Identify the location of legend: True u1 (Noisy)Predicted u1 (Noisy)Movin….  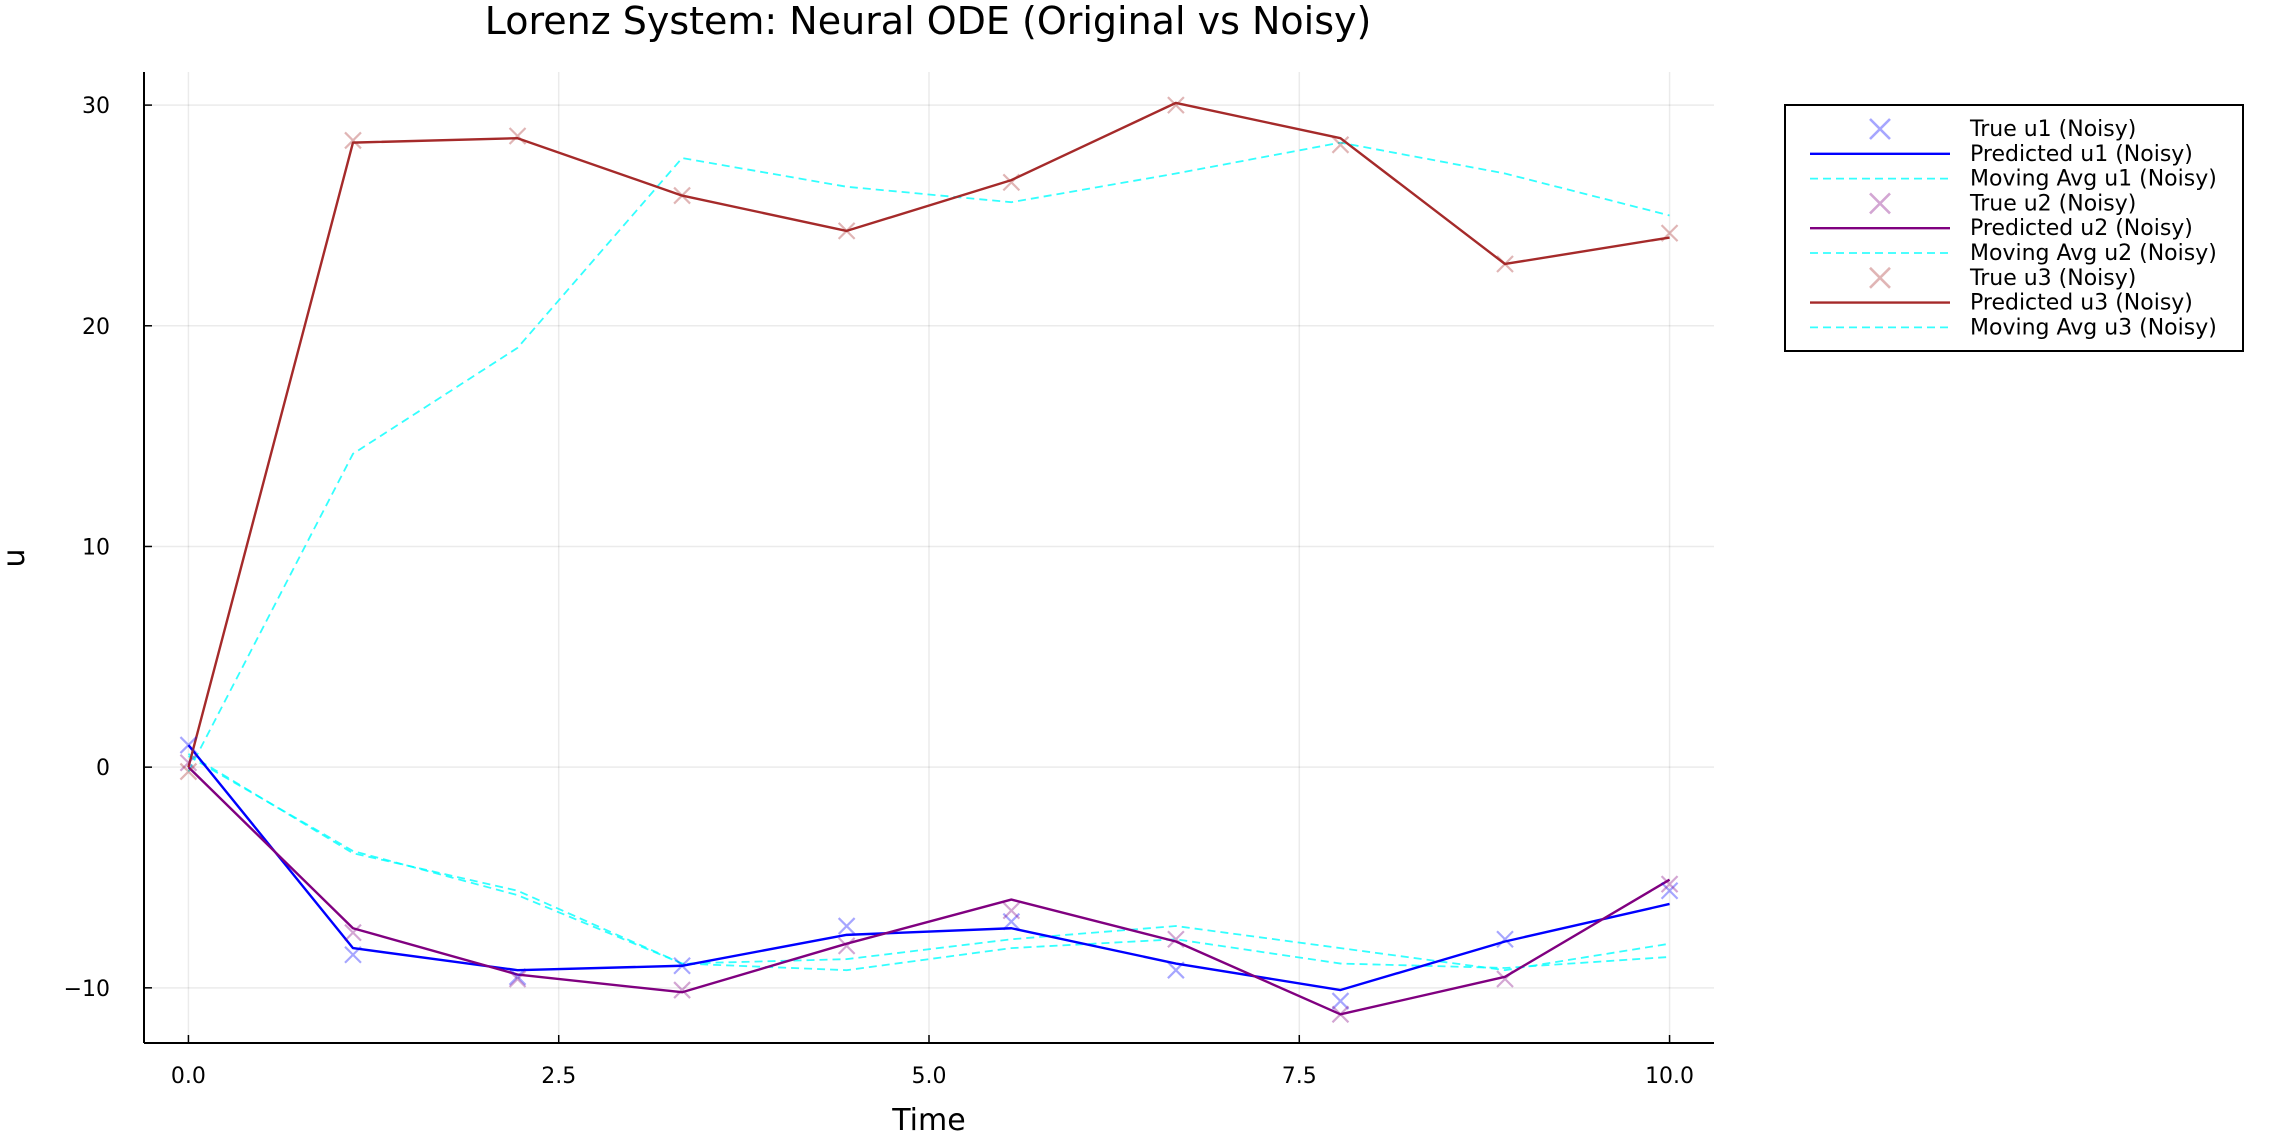
(2014, 228).